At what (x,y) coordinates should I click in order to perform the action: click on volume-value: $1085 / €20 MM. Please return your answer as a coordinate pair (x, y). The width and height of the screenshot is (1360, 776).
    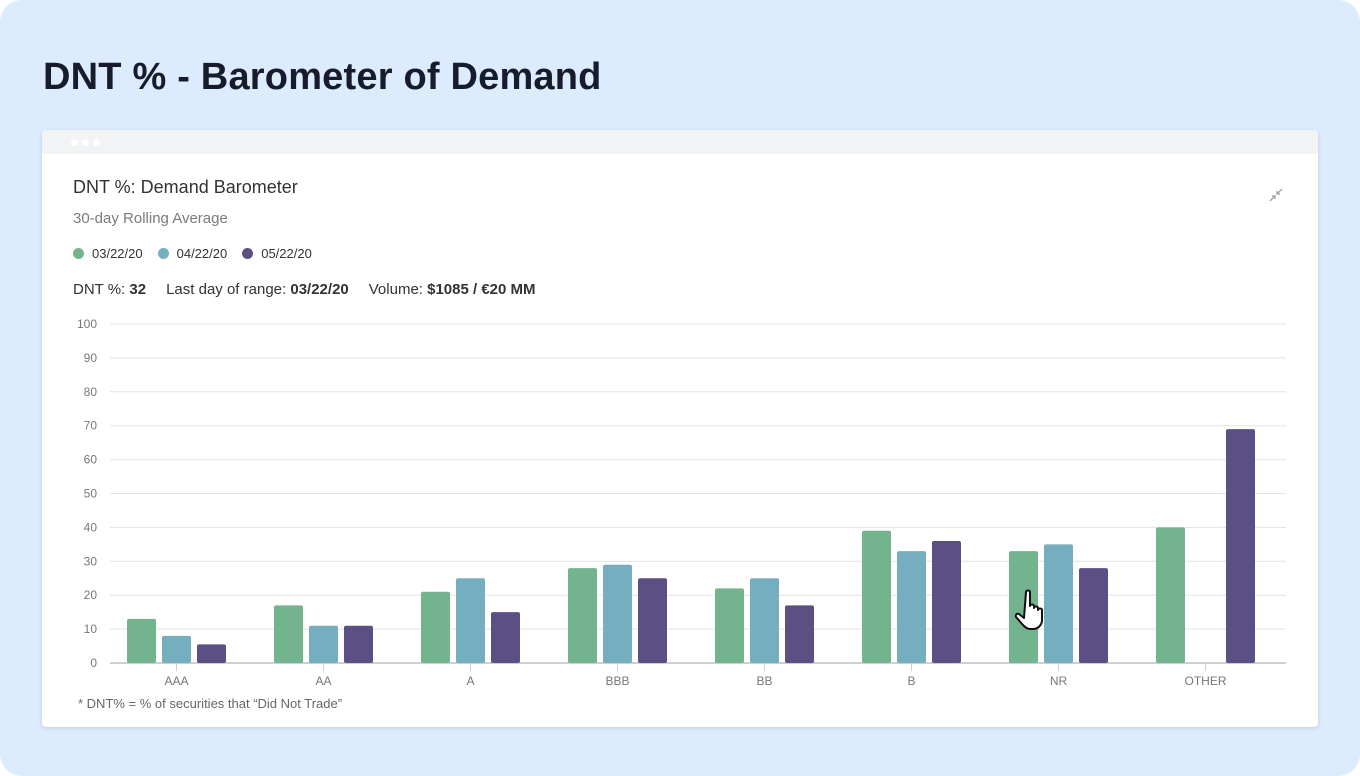
    Looking at the image, I should click on (481, 289).